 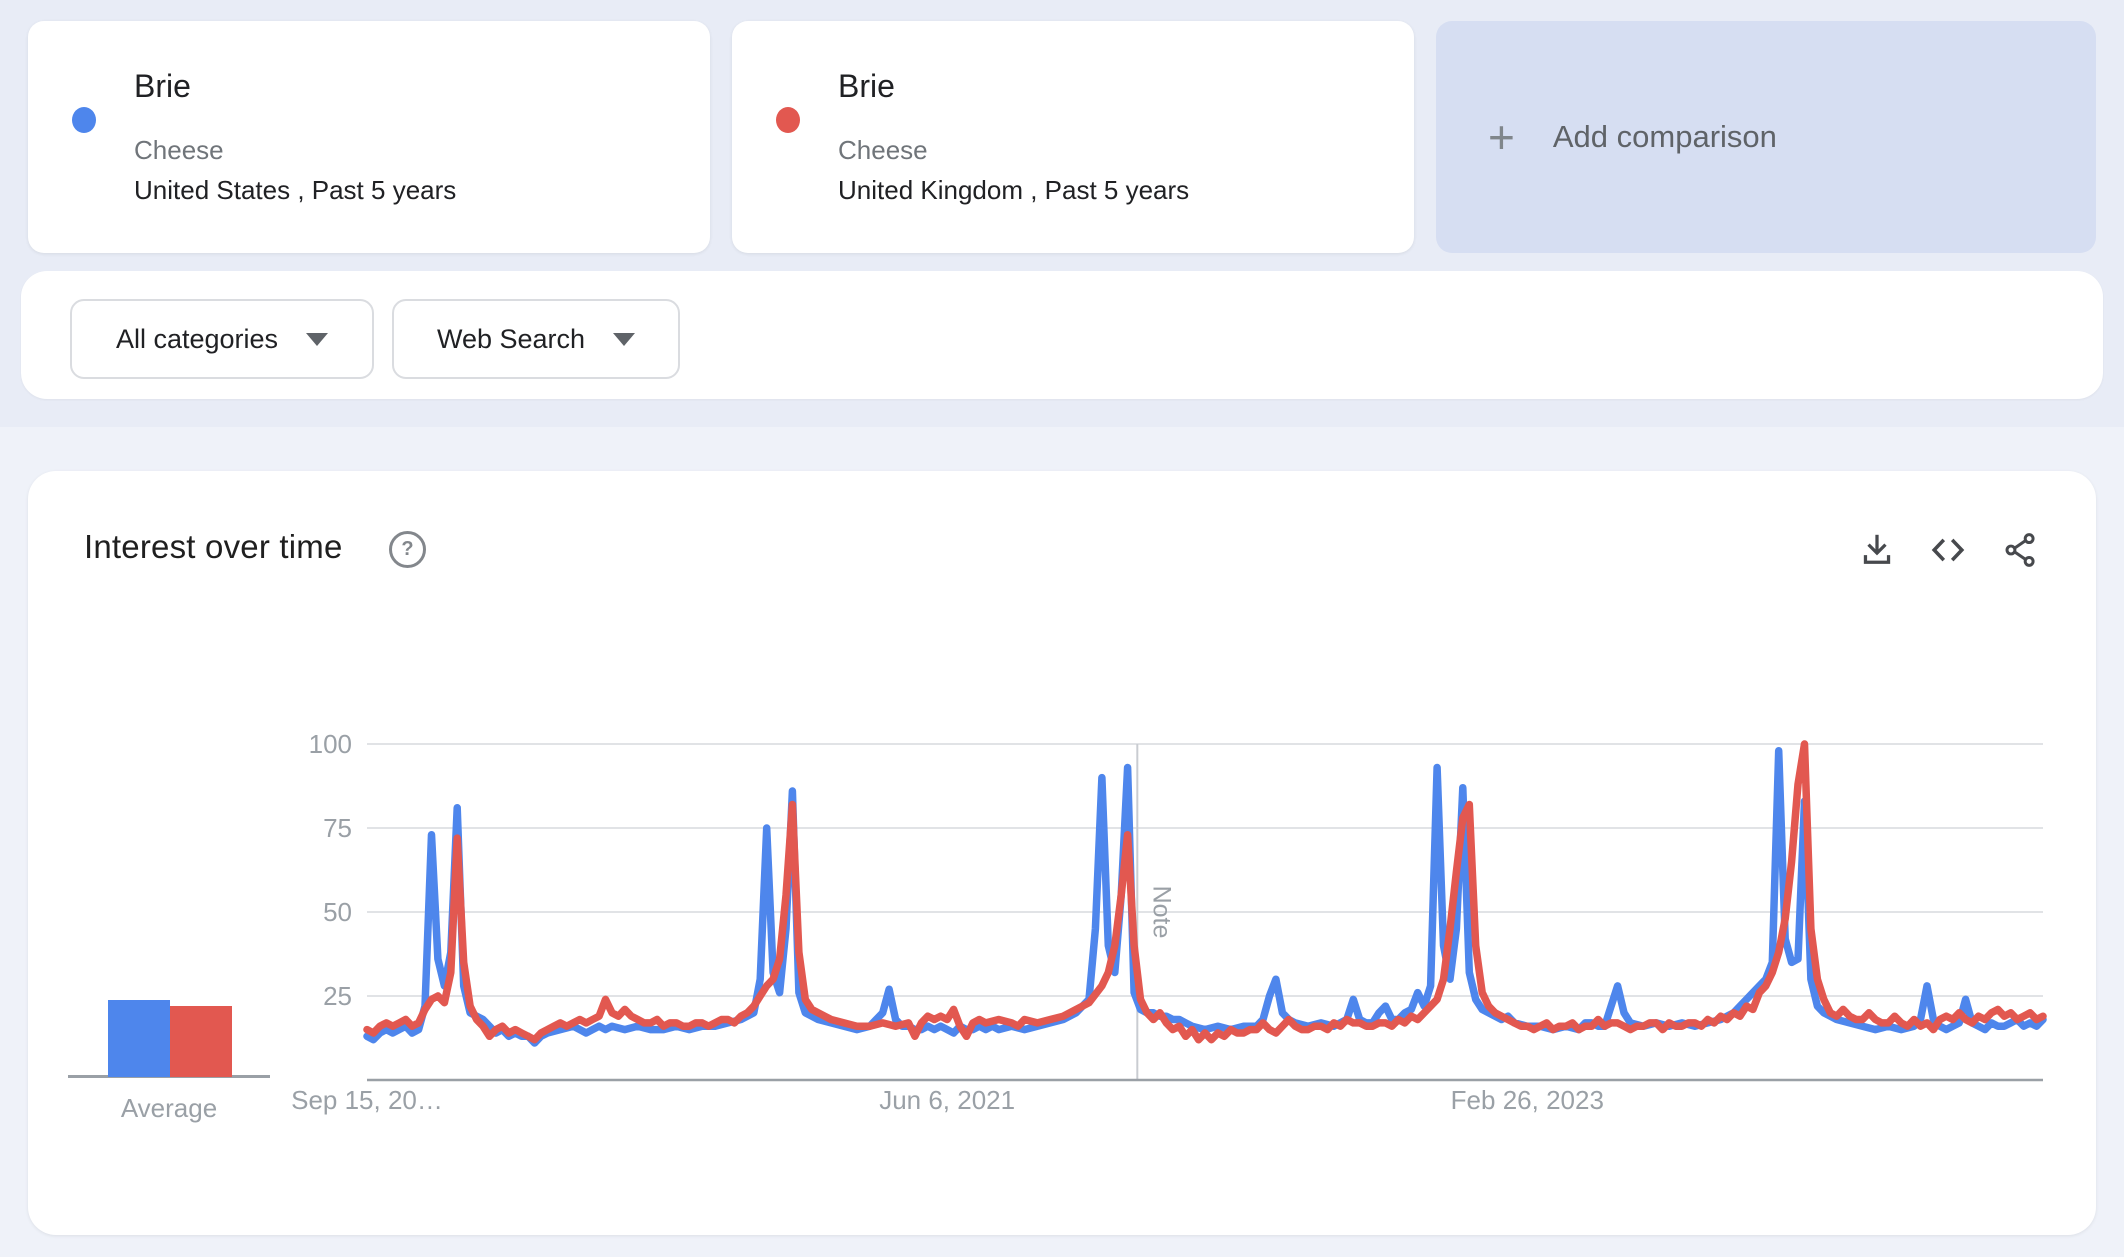 I want to click on term-scope: United Kingdom , Past 5 years, so click(x=1014, y=190).